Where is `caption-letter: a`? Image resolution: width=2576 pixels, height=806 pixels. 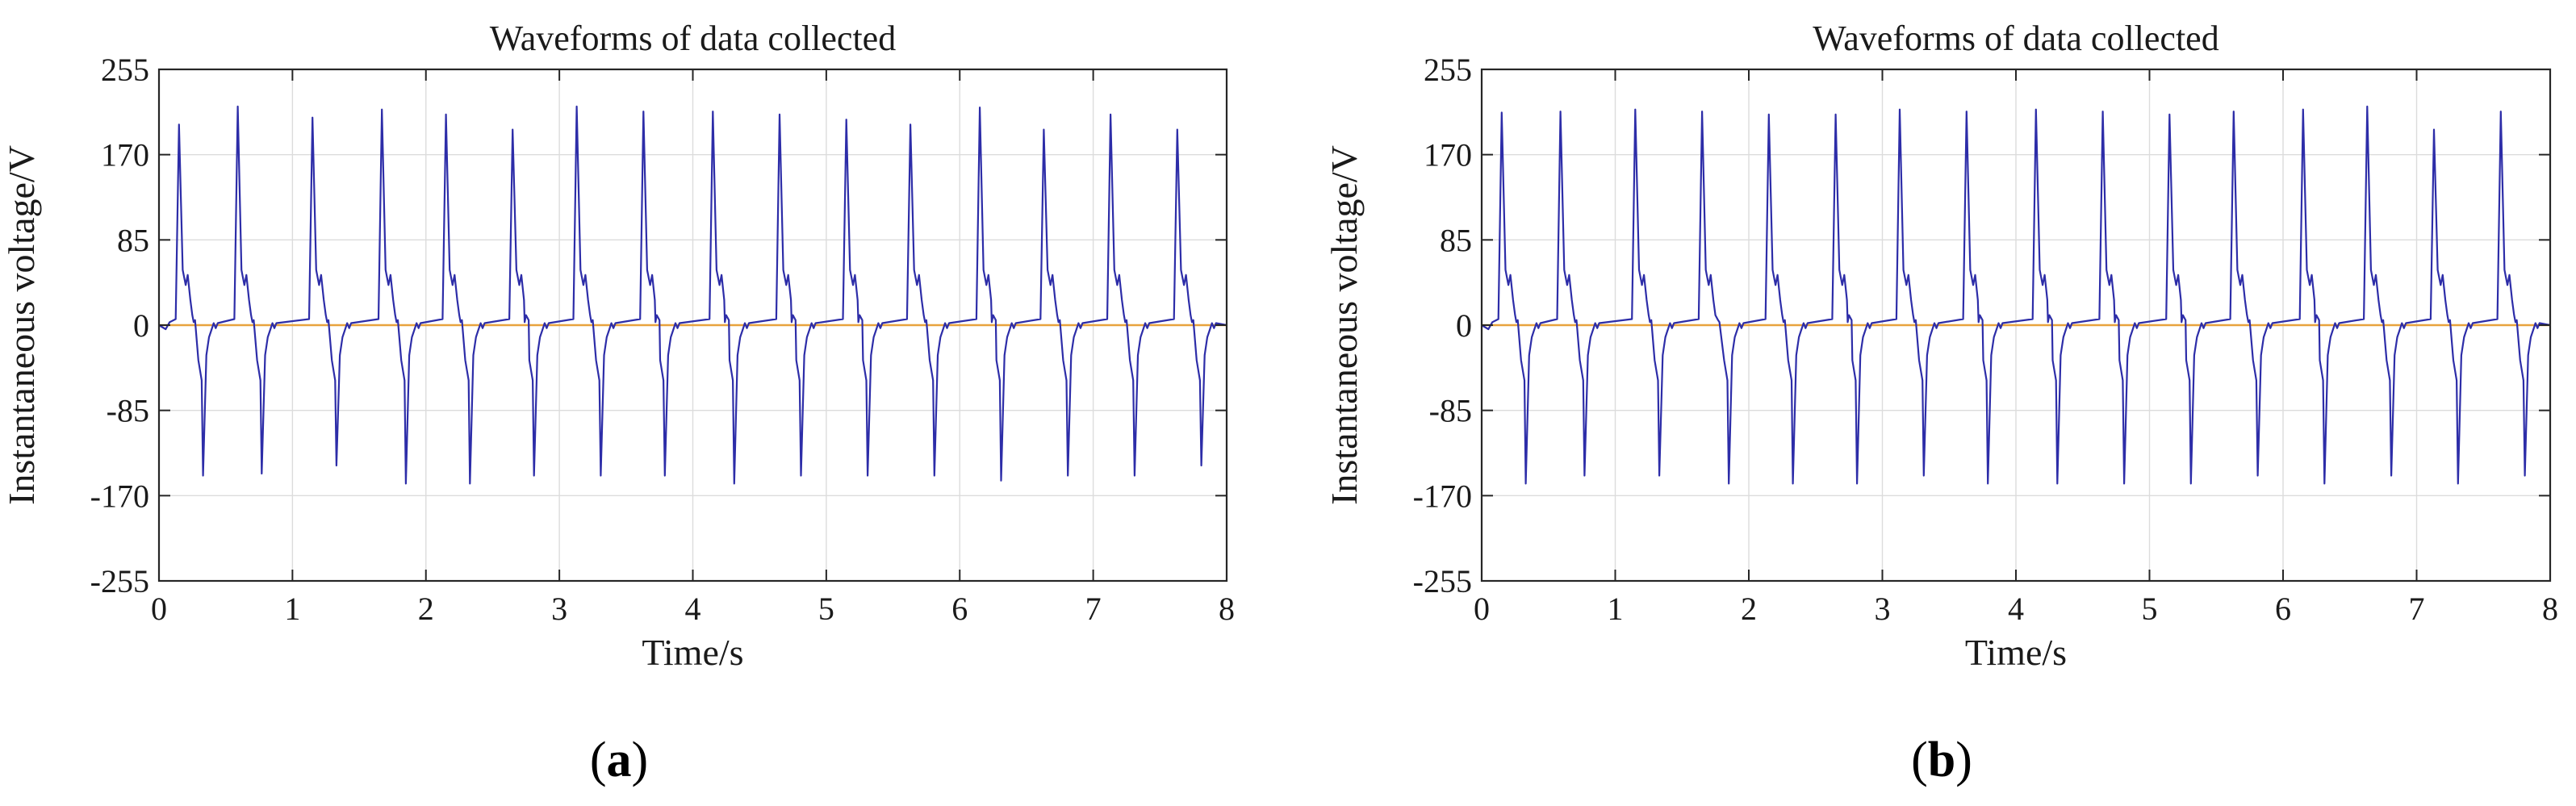
caption-letter: a is located at coordinates (619, 760).